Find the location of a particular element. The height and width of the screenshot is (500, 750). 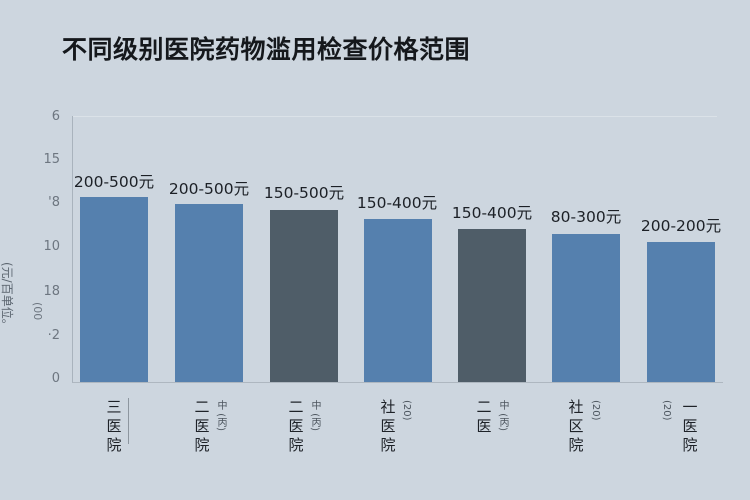

x-category-label: 三医院 is located at coordinates (114, 426).